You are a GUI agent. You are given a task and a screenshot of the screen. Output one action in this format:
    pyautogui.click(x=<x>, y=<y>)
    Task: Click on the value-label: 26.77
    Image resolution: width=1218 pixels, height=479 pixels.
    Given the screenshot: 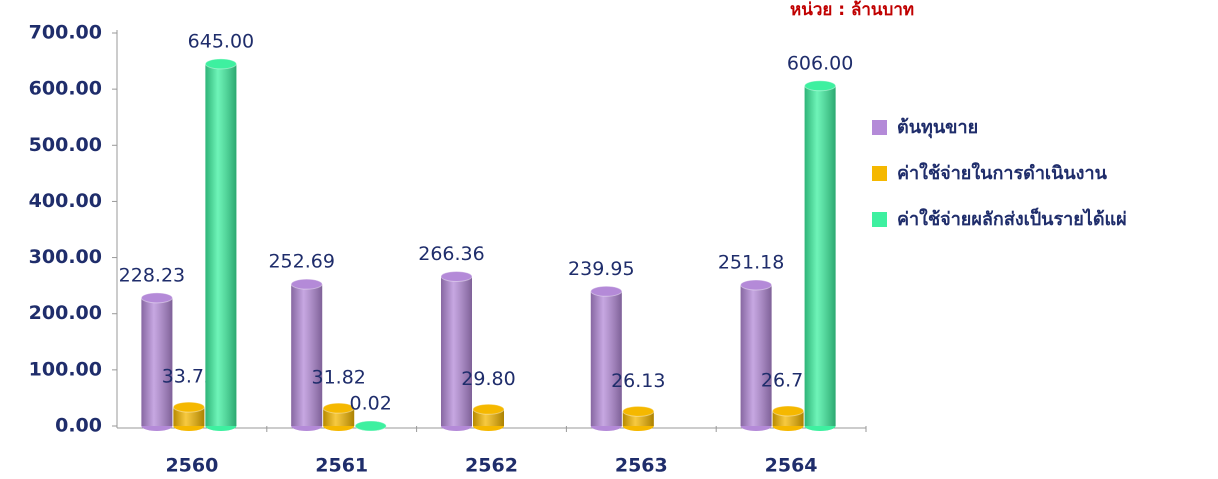 What is the action you would take?
    pyautogui.click(x=788, y=380)
    